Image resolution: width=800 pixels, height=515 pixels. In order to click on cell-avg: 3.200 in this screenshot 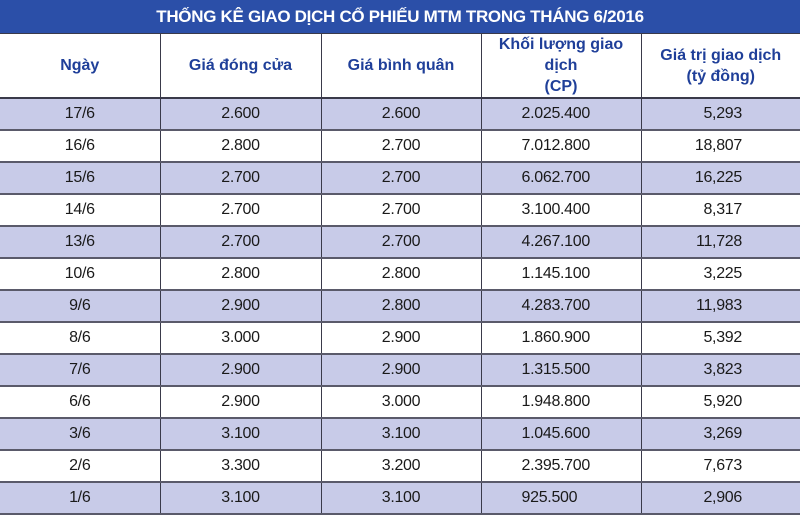, I will do `click(401, 466)`.